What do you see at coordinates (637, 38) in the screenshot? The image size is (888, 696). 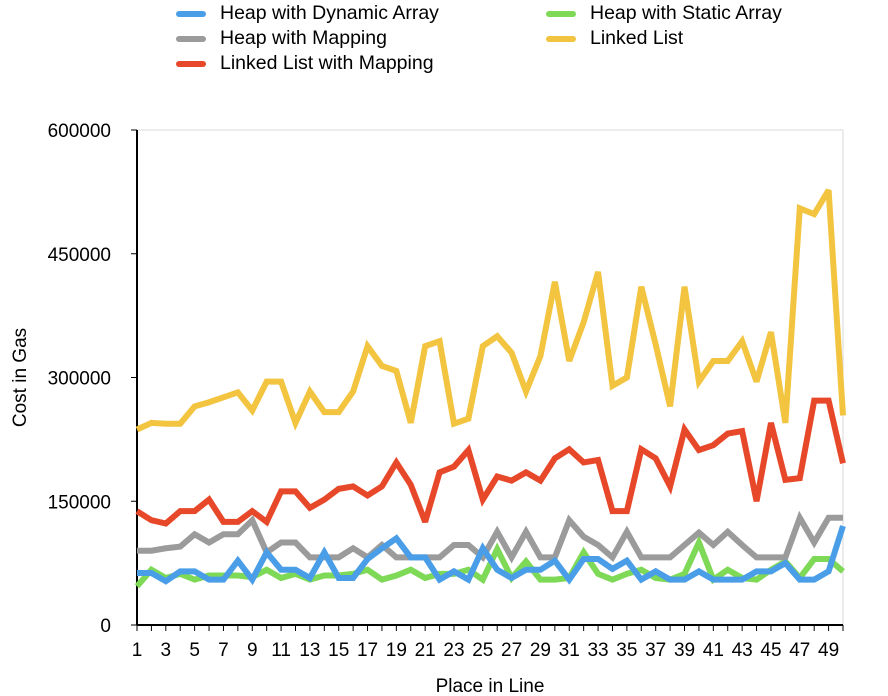 I see `legend-label: Linked List` at bounding box center [637, 38].